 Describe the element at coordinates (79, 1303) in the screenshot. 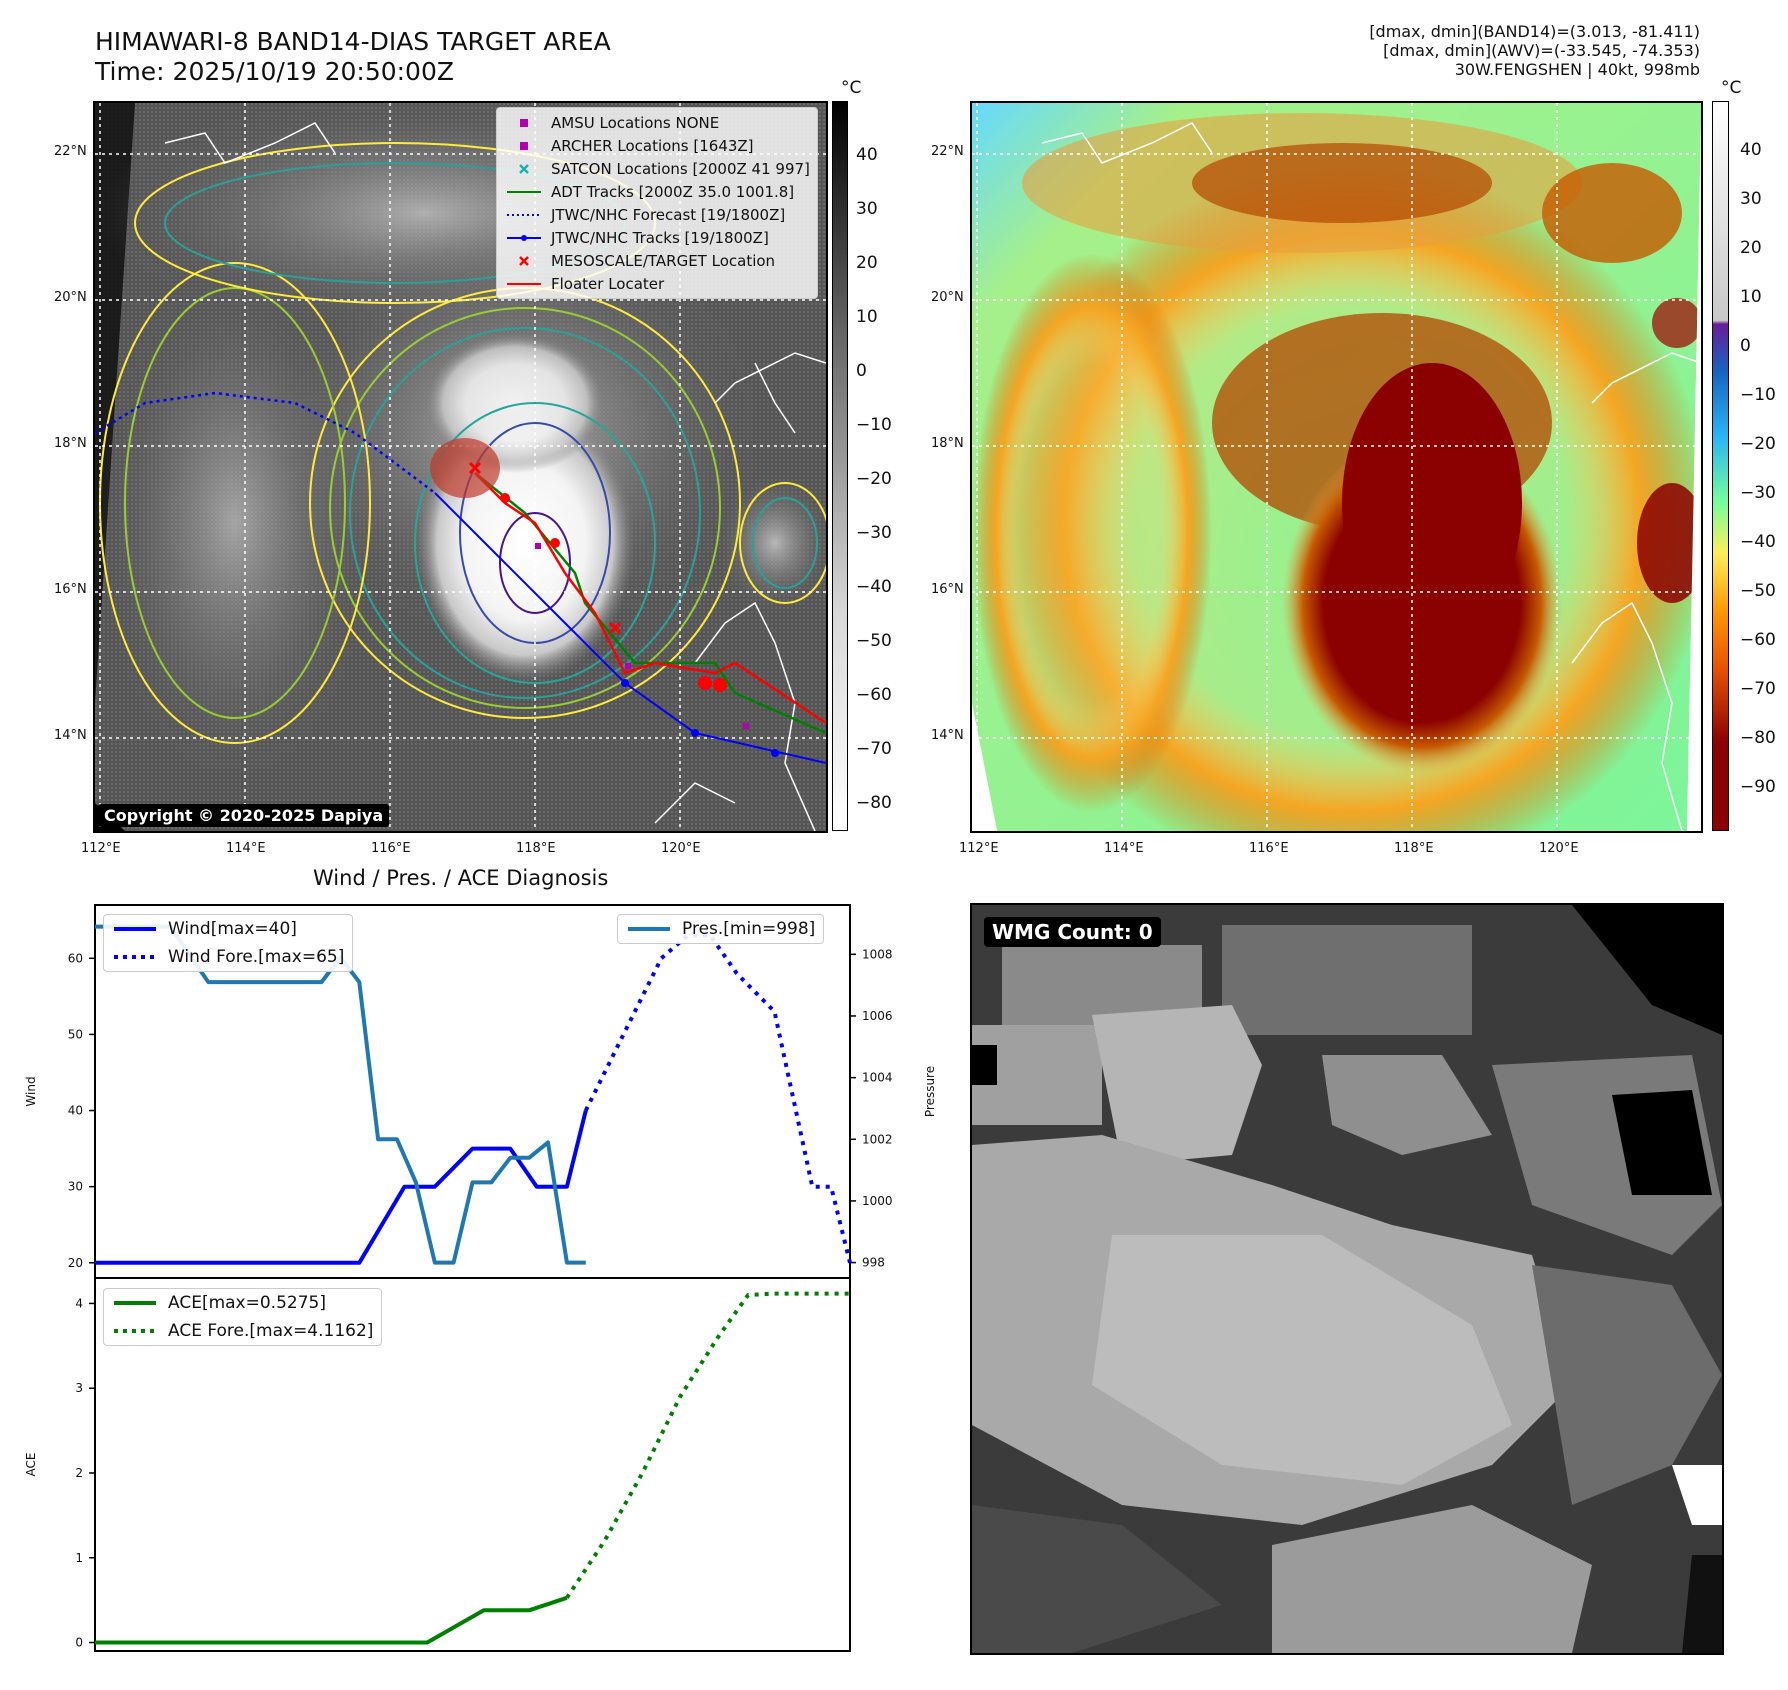

I see `ace-ytick-label: 4` at that location.